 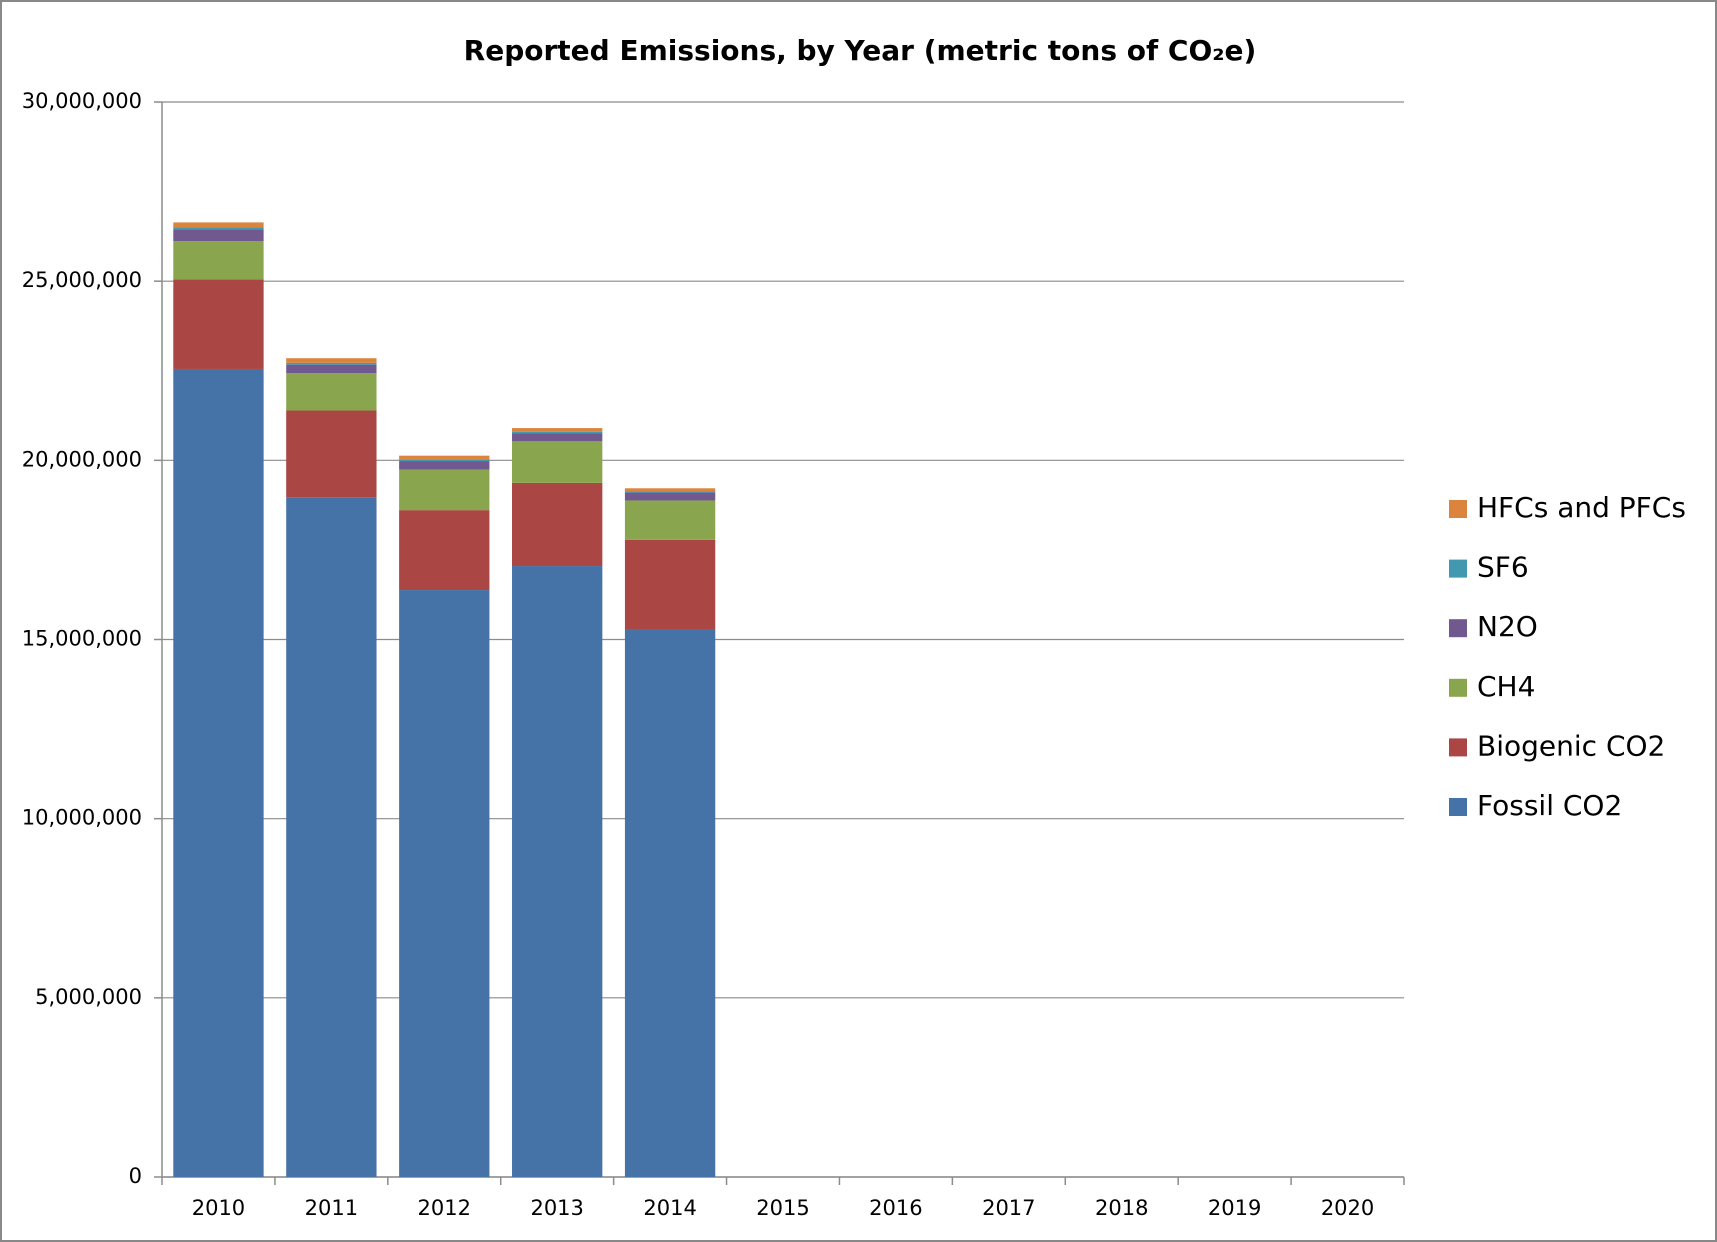 I want to click on x-tick-label: 2016, so click(x=895, y=1208).